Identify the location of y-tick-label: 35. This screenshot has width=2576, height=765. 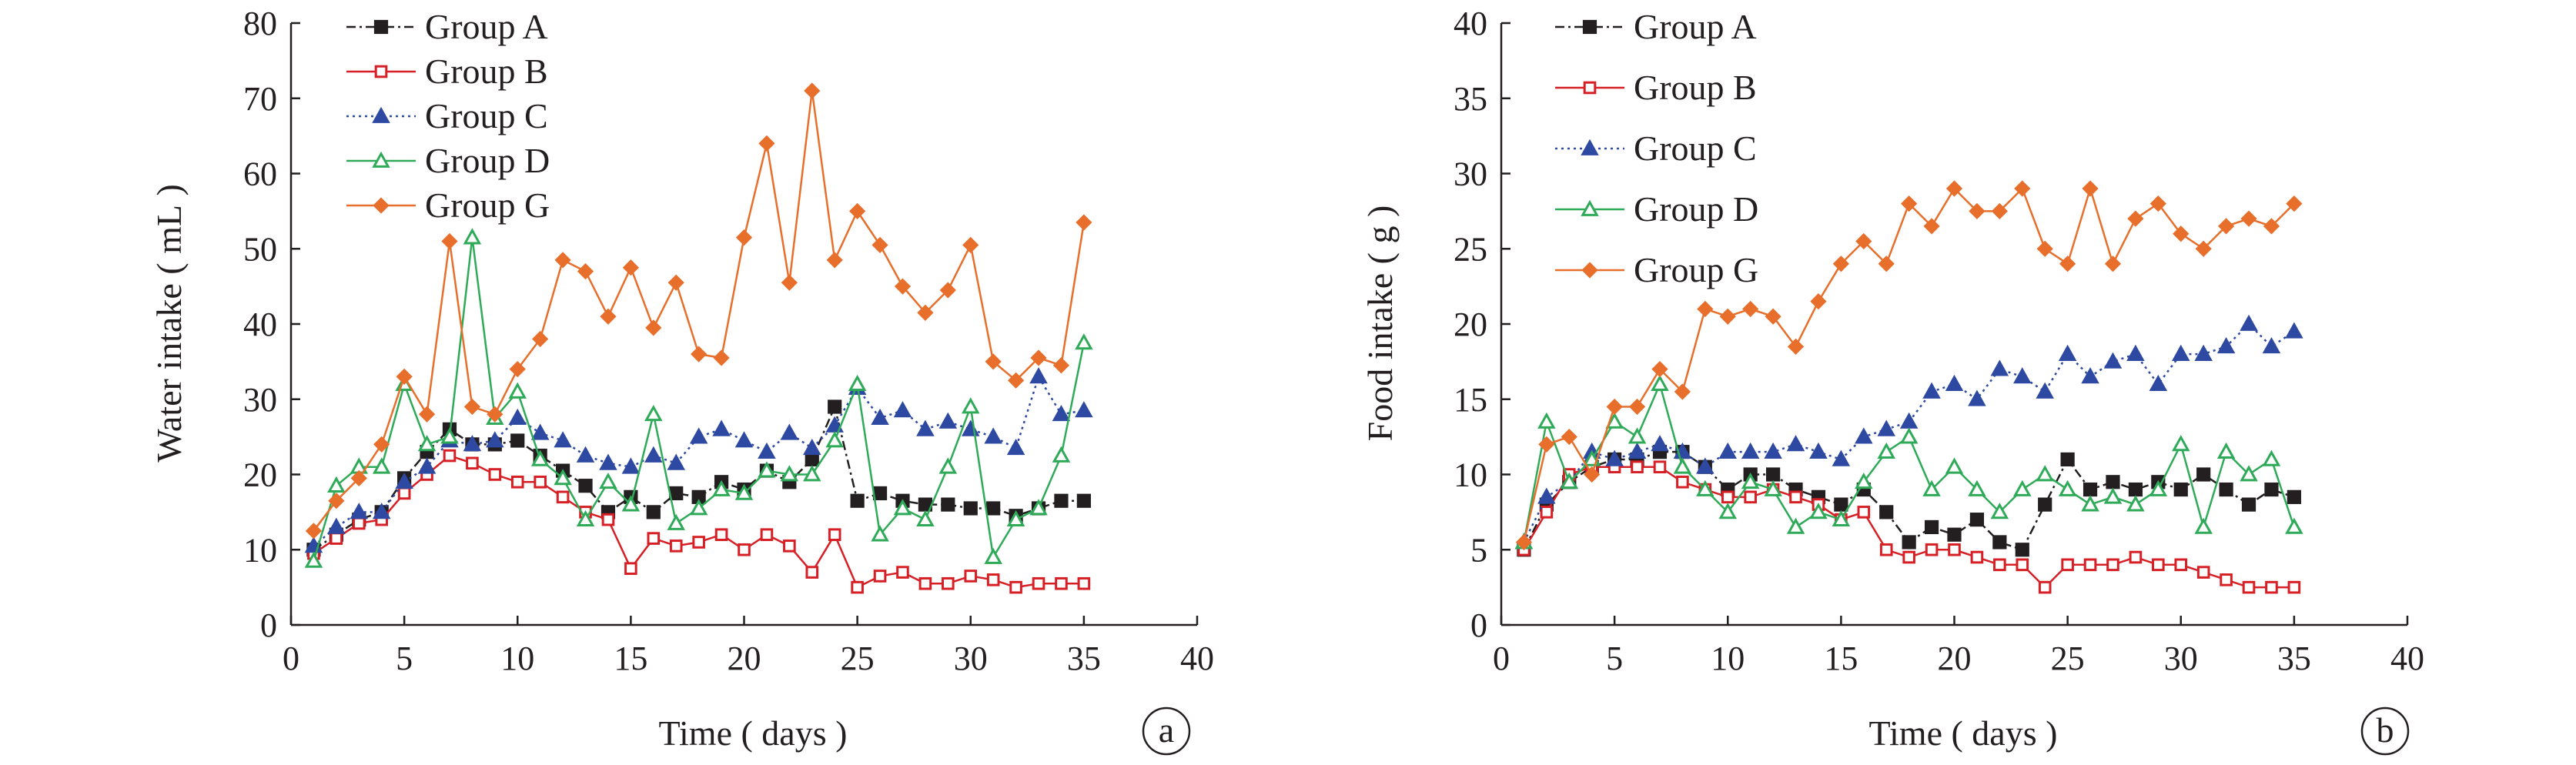
(1471, 99).